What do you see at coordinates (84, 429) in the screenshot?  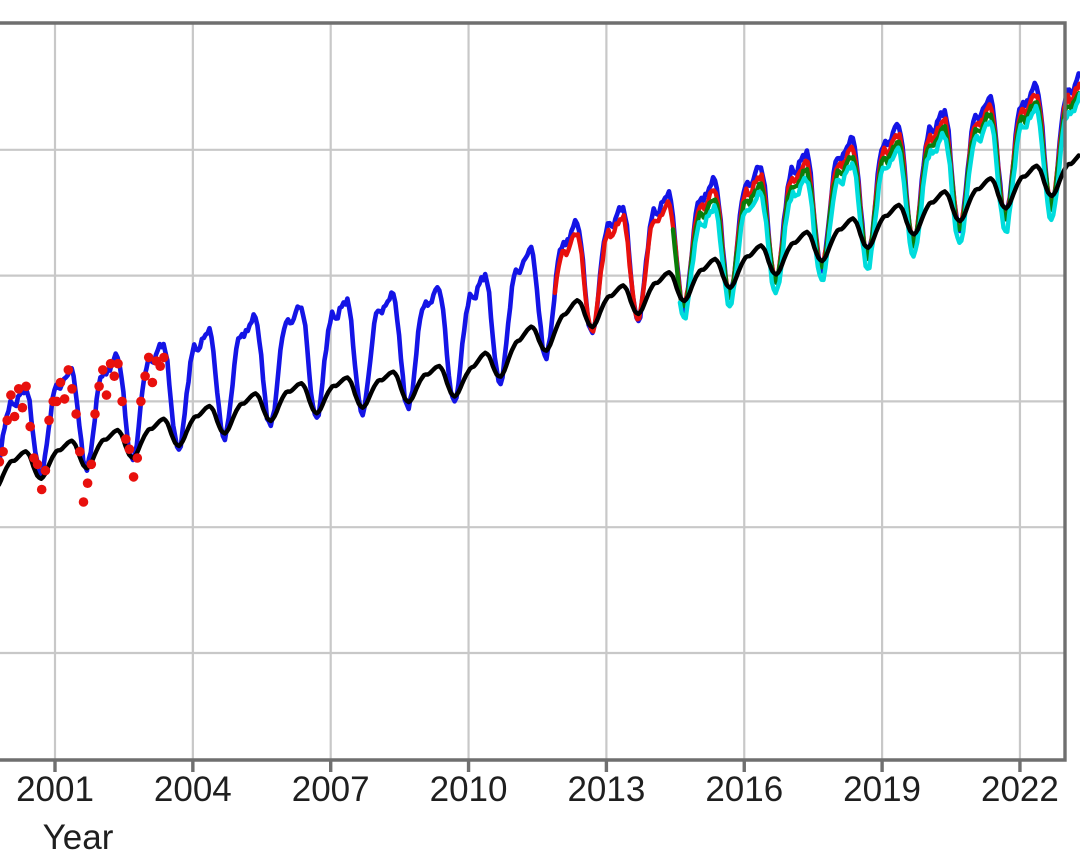 I see `series-obs-dots` at bounding box center [84, 429].